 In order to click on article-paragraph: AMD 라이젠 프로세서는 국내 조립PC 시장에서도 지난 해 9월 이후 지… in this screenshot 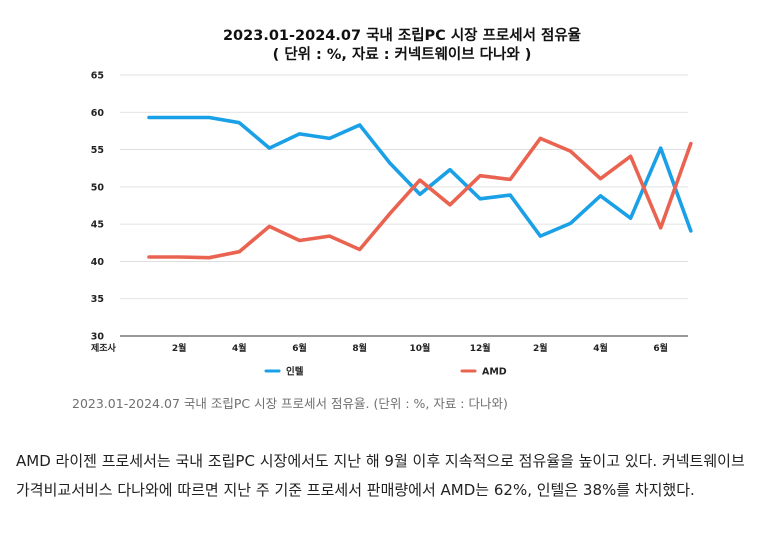, I will do `click(380, 475)`.